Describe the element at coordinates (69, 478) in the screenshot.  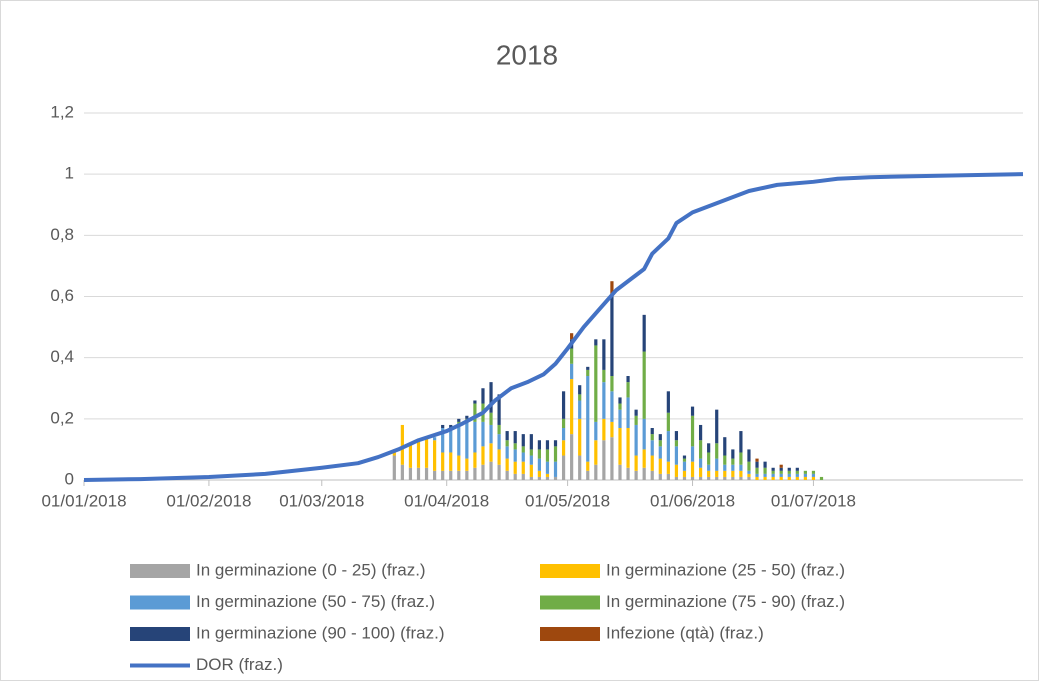
I see `y-tick-label: 0` at that location.